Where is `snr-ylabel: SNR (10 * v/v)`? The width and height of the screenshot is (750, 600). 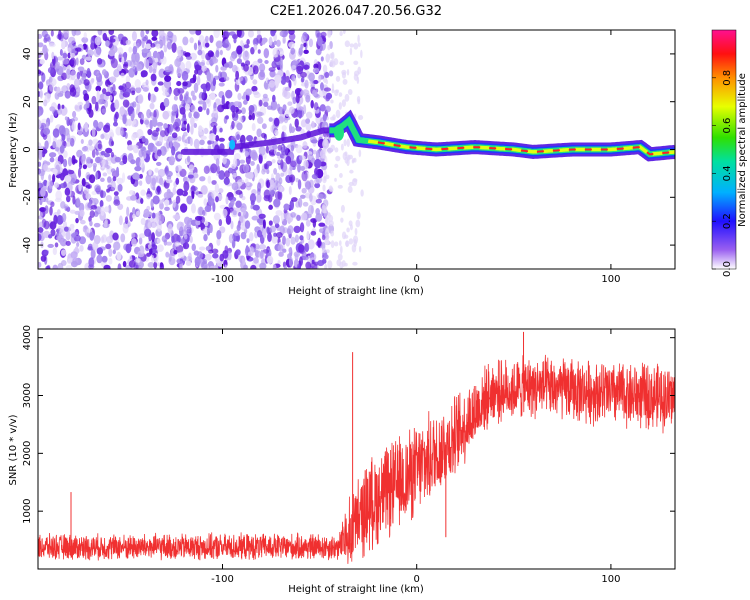
snr-ylabel: SNR (10 * v/v) is located at coordinates (13, 449).